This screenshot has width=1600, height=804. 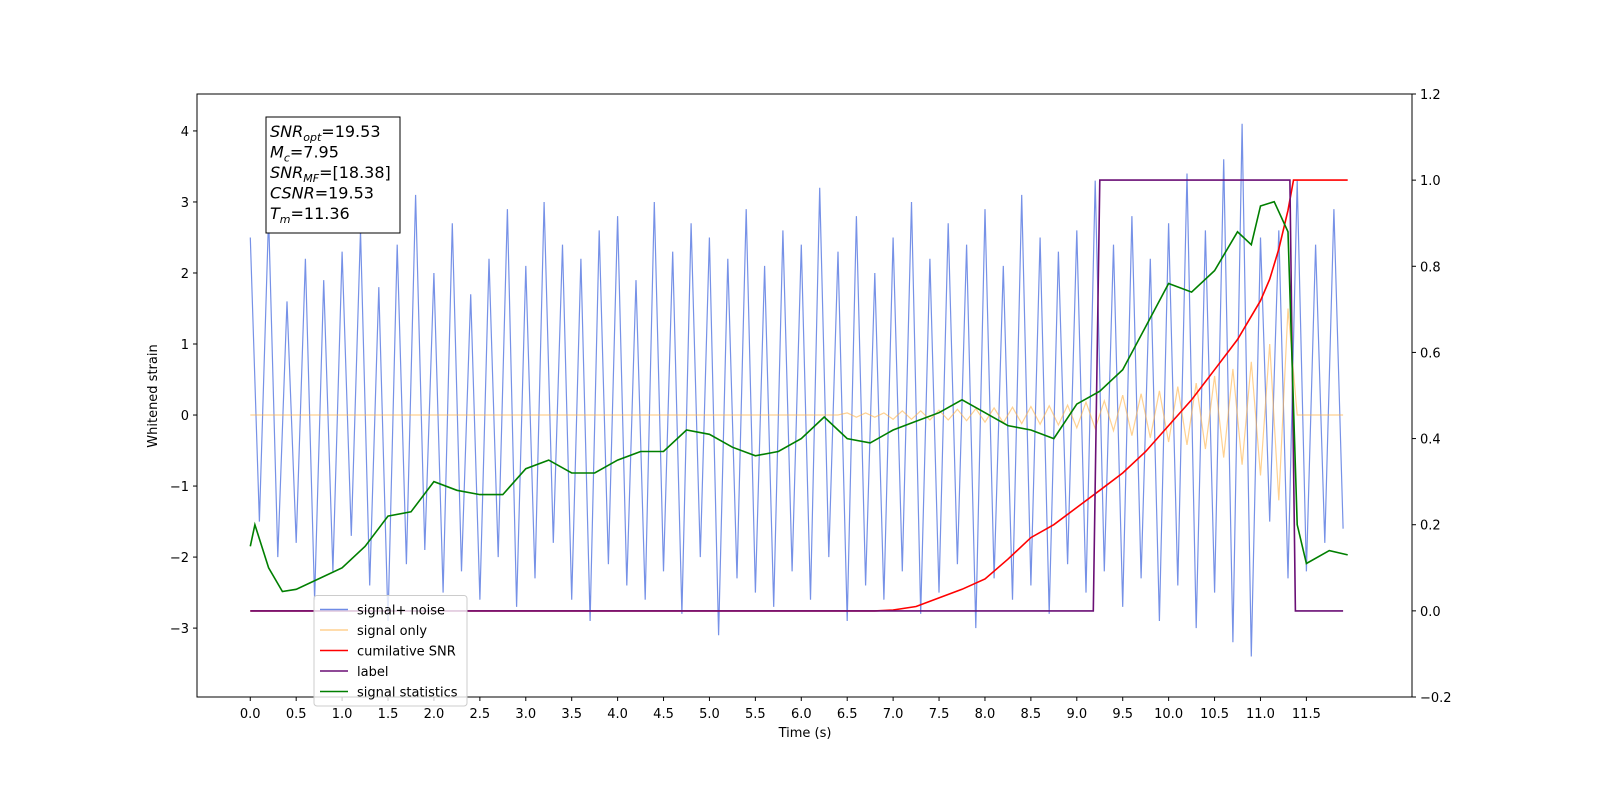 I want to click on annotation-var: T, so click(x=275, y=213).